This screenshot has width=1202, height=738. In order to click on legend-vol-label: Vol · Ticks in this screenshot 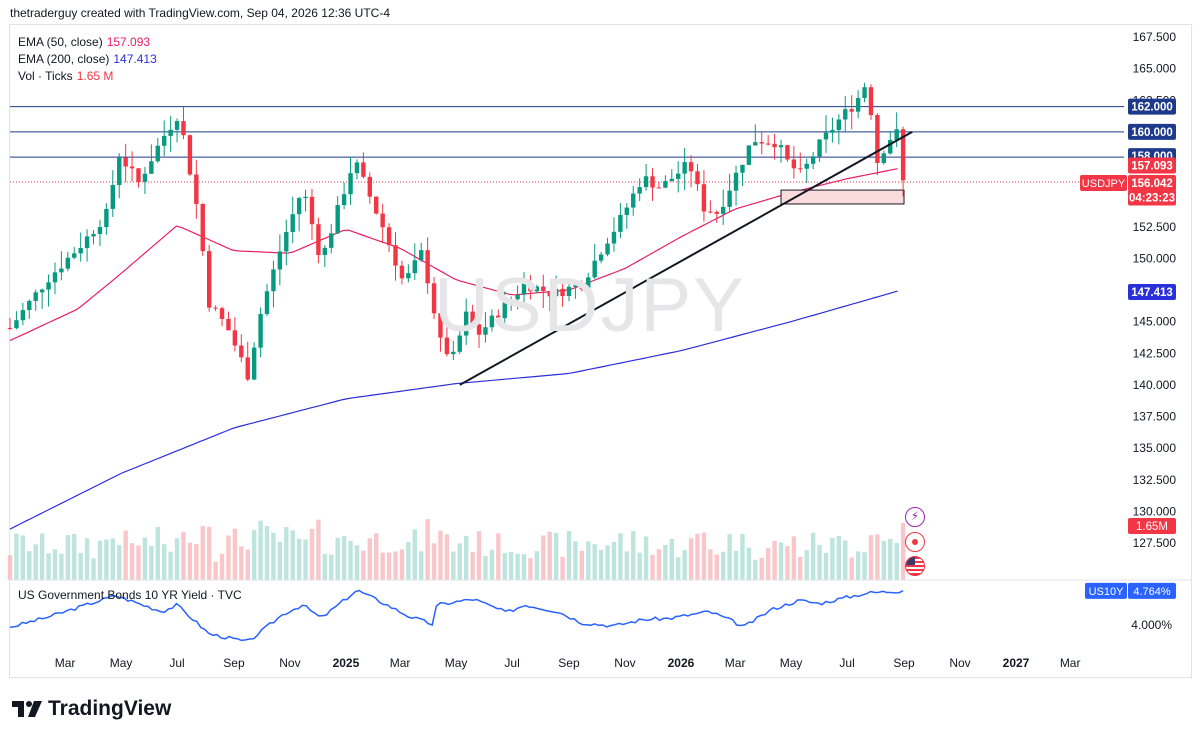, I will do `click(45, 76)`.